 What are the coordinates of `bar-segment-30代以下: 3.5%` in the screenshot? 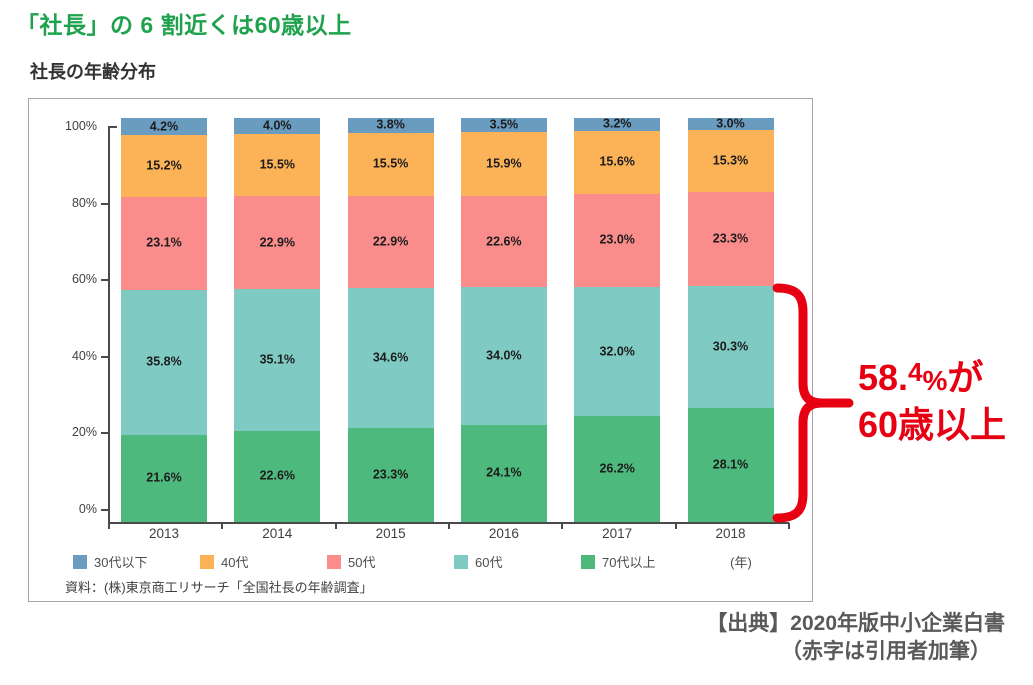 It's located at (503, 124).